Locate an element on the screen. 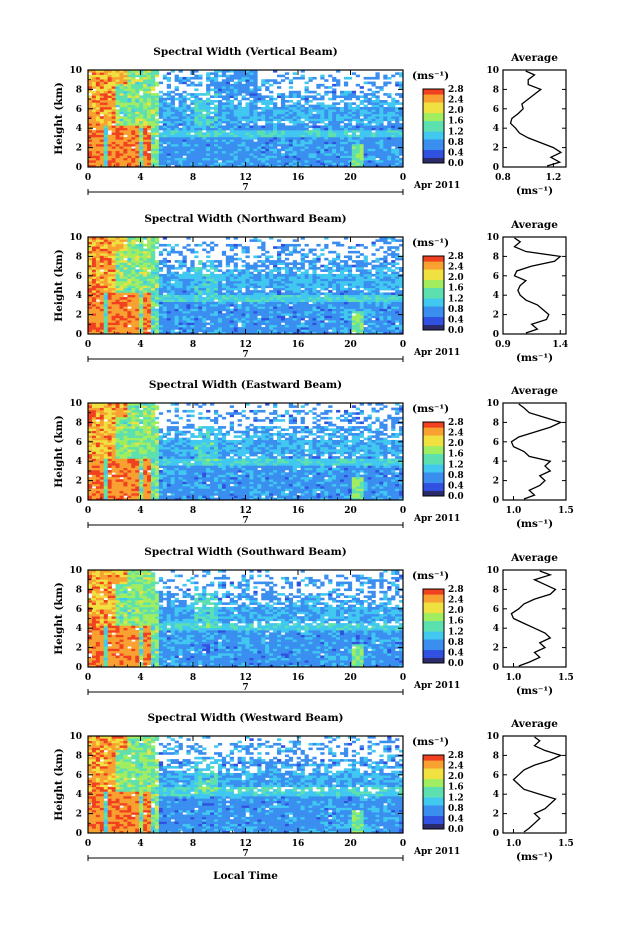  colorbar-swatch is located at coordinates (433, 157).